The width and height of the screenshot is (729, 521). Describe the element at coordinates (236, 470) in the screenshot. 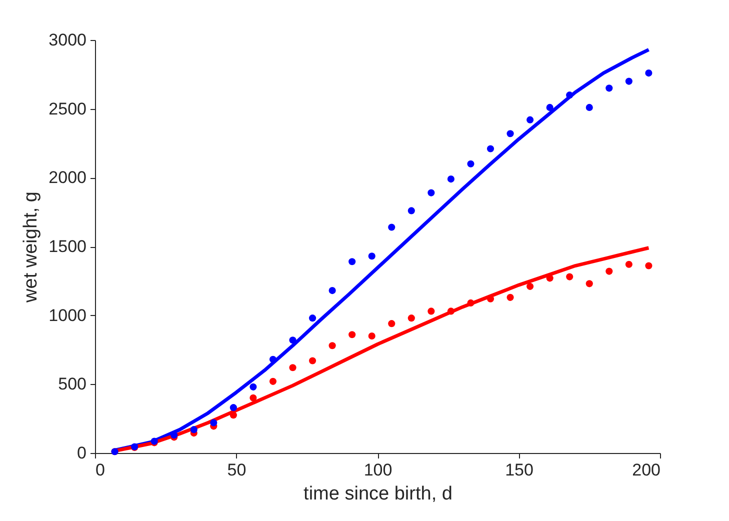

I see `x-tick-label: 50` at that location.